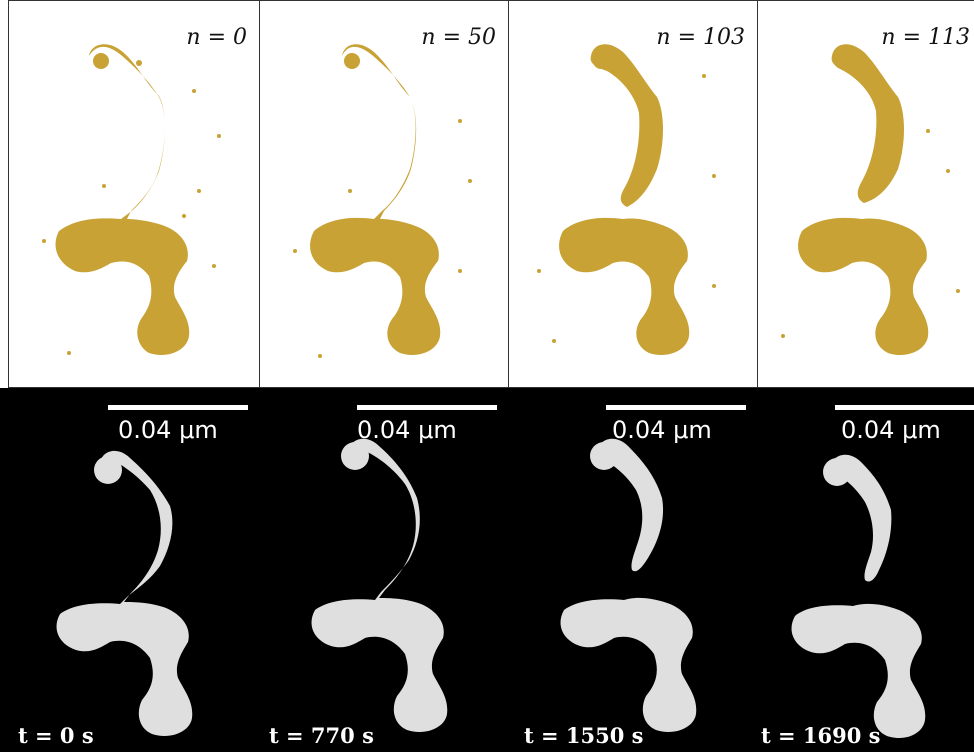  Describe the element at coordinates (925, 37) in the screenshot. I see `n-label-4: n = 113` at that location.